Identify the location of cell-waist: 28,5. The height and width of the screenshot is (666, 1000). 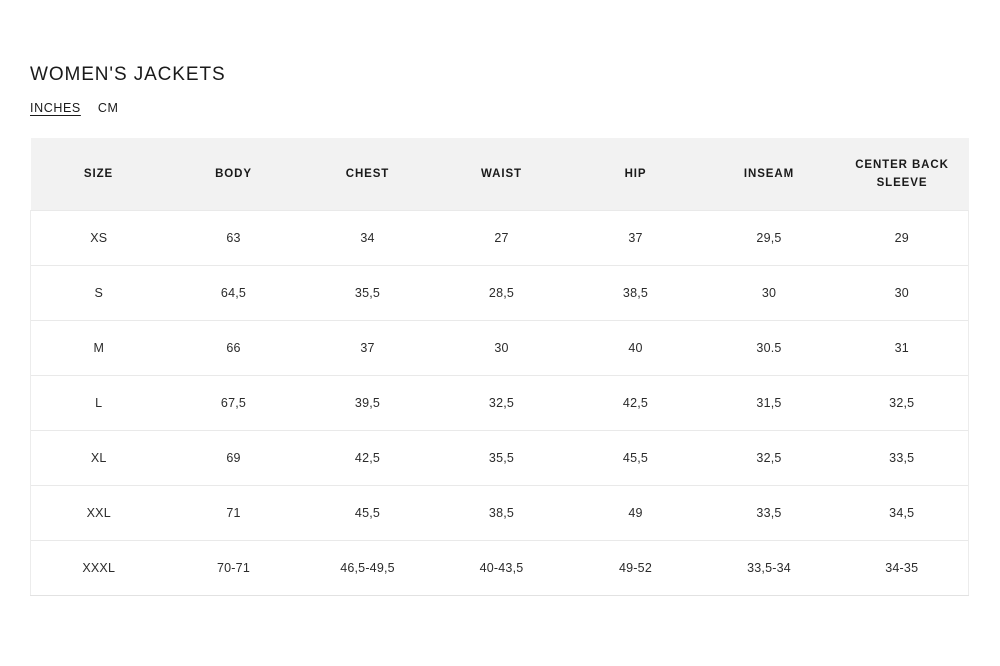
(501, 292).